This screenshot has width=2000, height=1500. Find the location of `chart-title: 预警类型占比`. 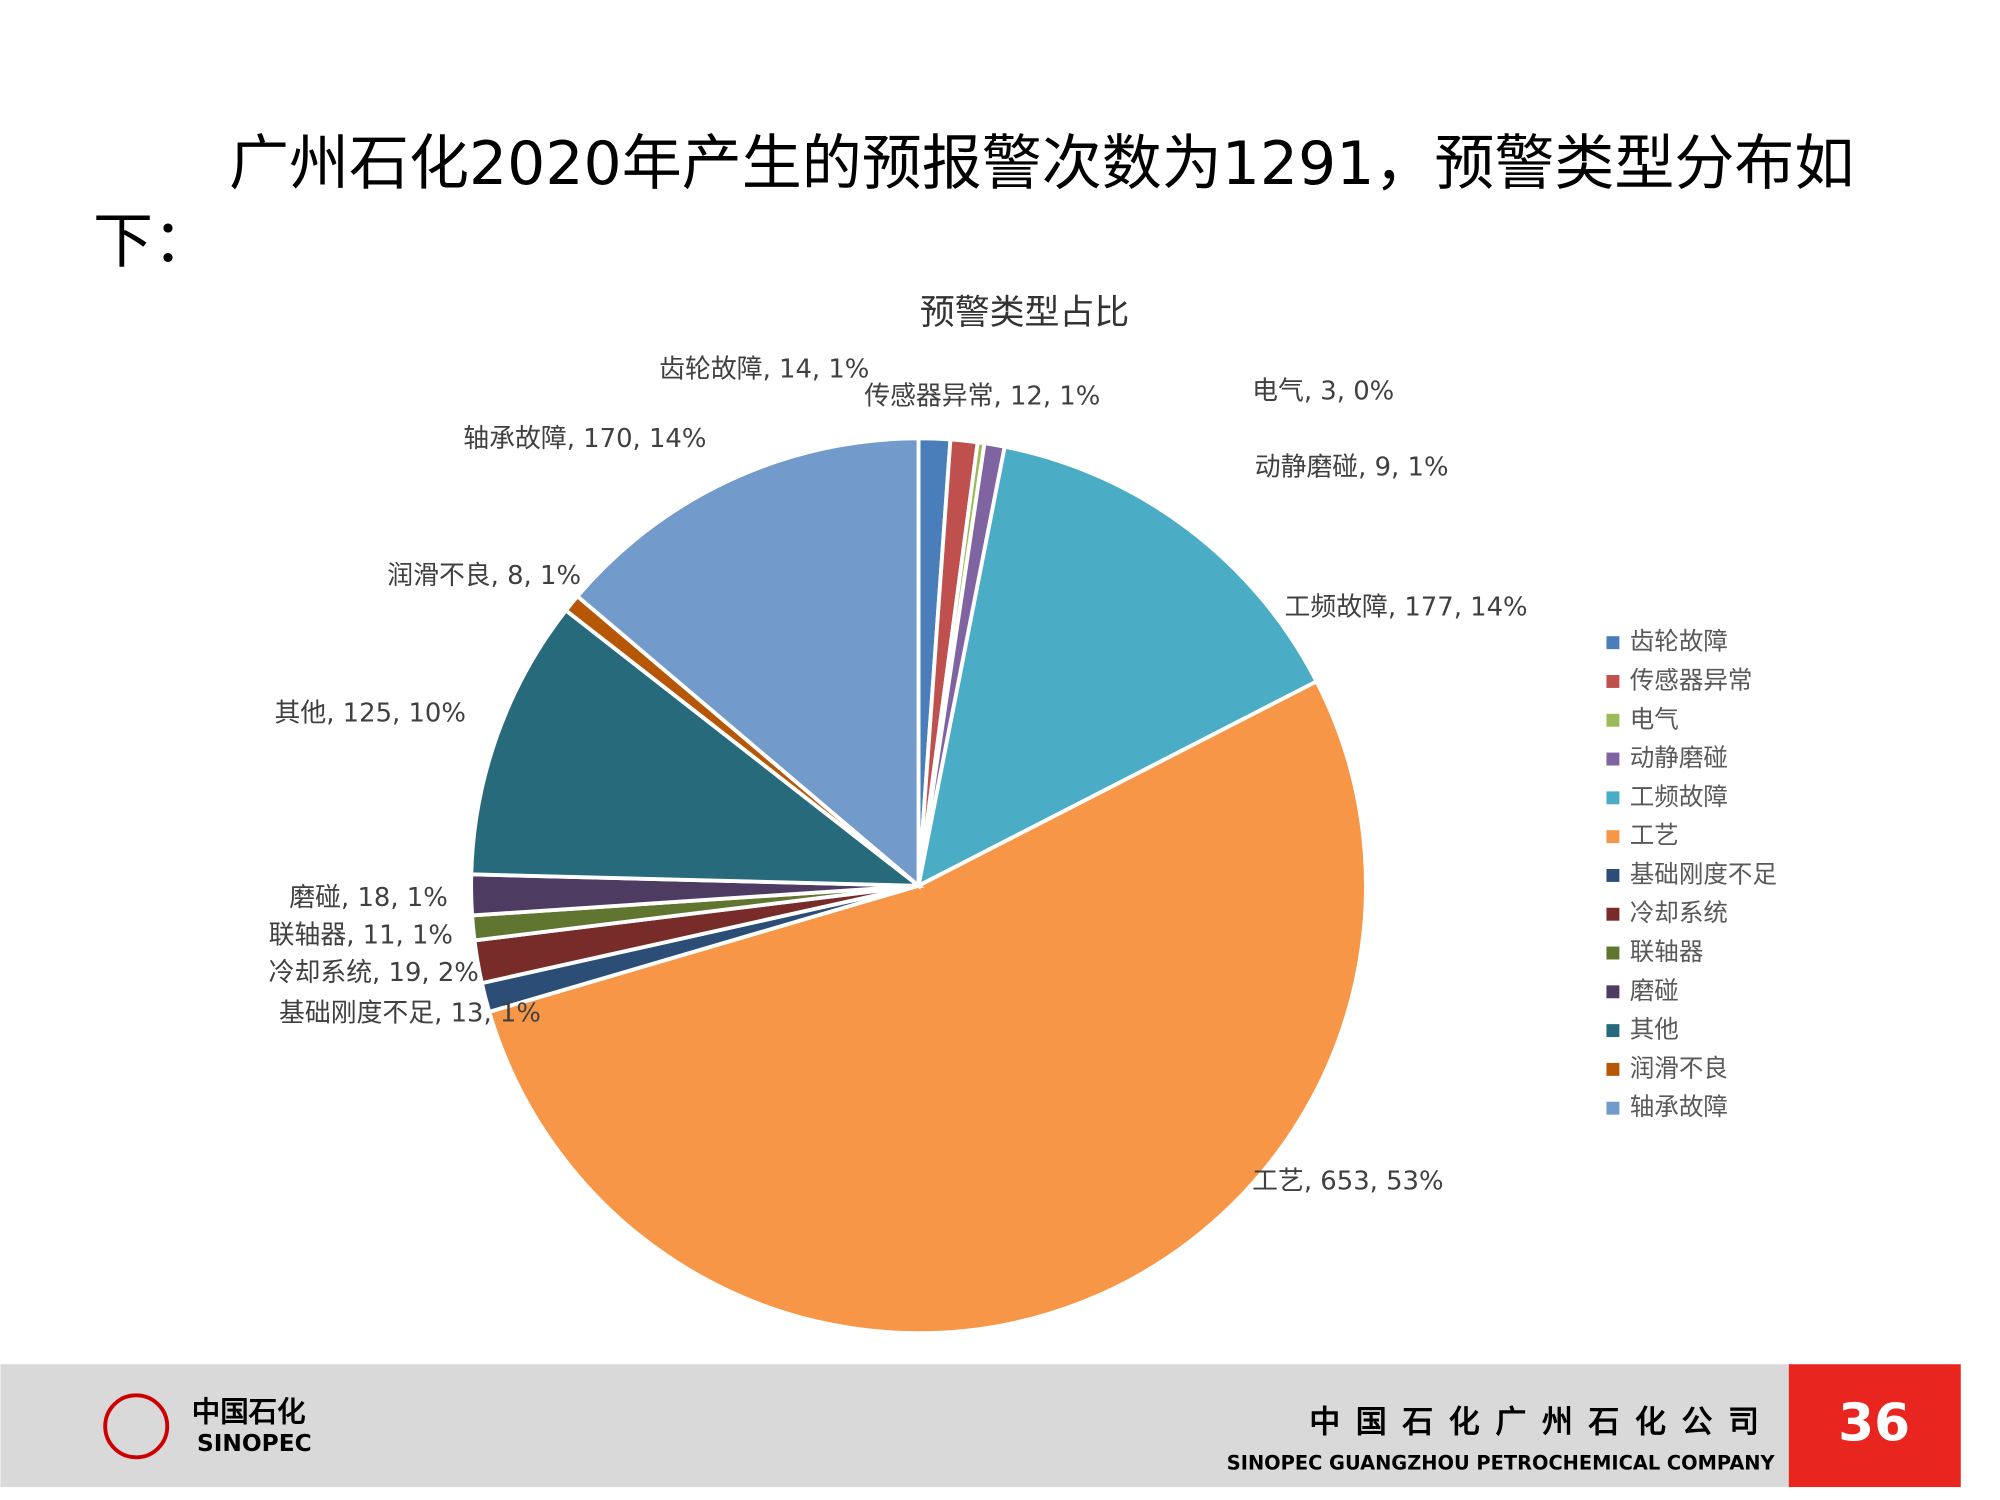

chart-title: 预警类型占比 is located at coordinates (1024, 313).